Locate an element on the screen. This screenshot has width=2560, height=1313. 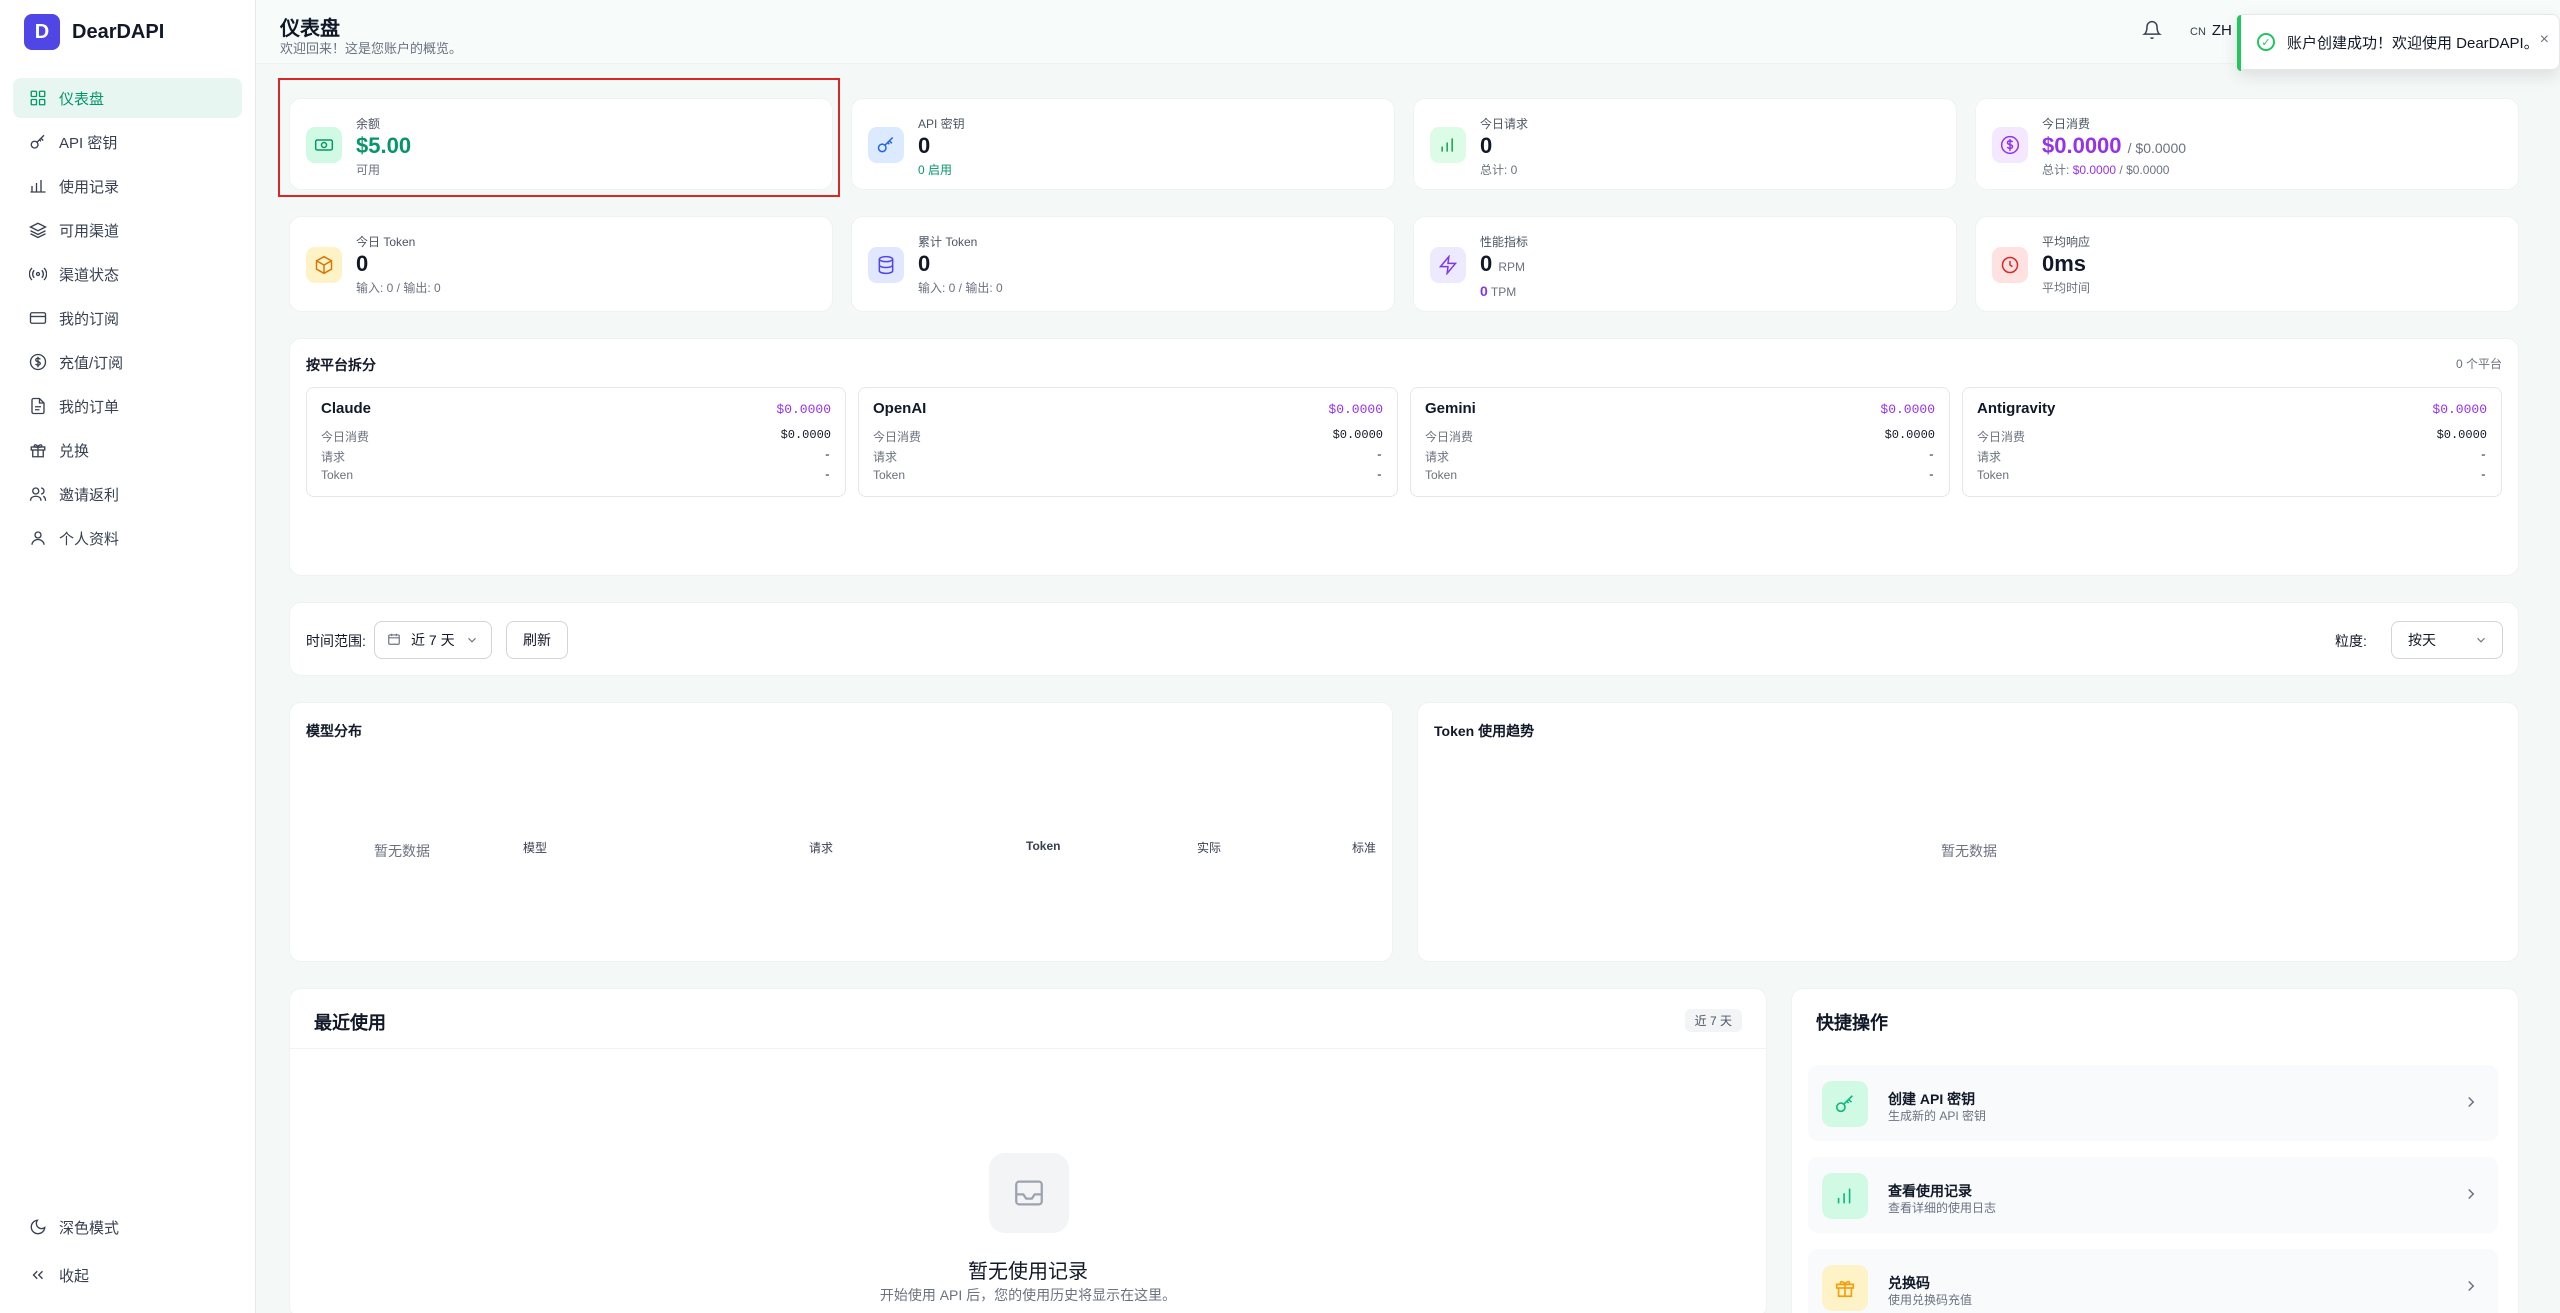
document-icon is located at coordinates (38, 406).